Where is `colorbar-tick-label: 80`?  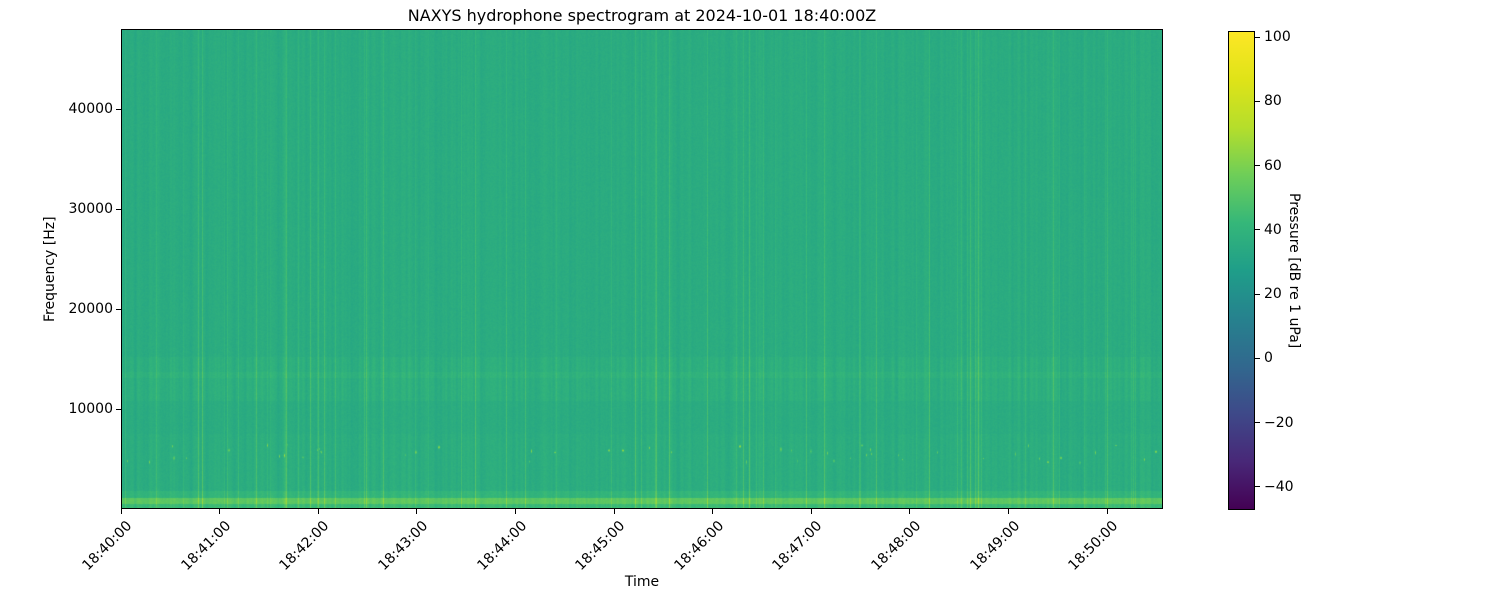
colorbar-tick-label: 80 is located at coordinates (1273, 101).